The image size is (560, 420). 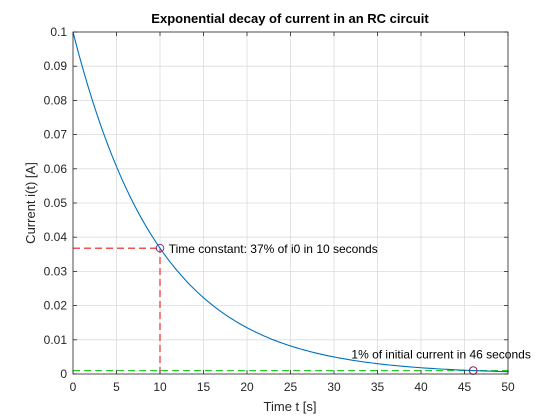 I want to click on y-tick-label: 0.02, so click(x=56, y=306).